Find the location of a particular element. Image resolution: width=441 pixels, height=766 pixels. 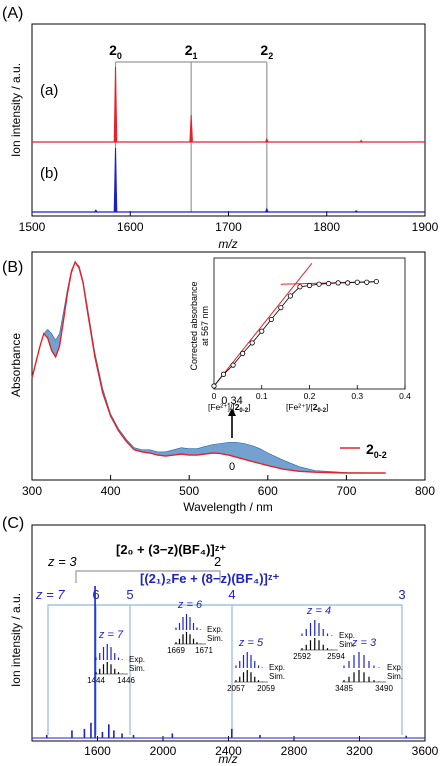

panel-b-label: (B) is located at coordinates (12, 267).